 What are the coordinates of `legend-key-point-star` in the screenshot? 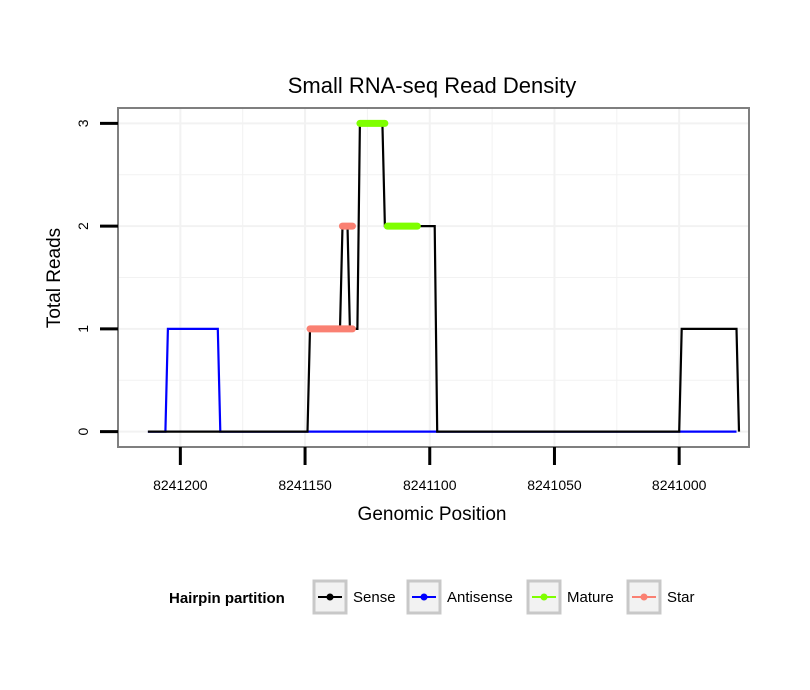 It's located at (644, 597).